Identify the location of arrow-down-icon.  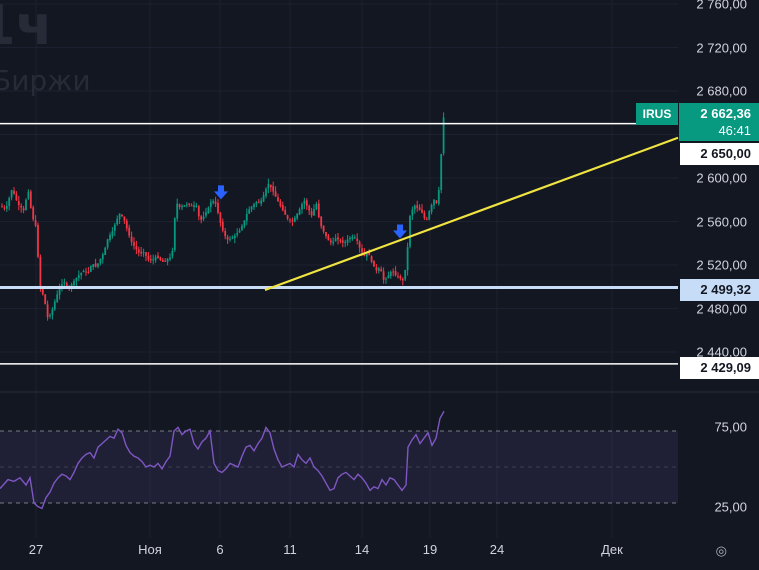
(221, 192).